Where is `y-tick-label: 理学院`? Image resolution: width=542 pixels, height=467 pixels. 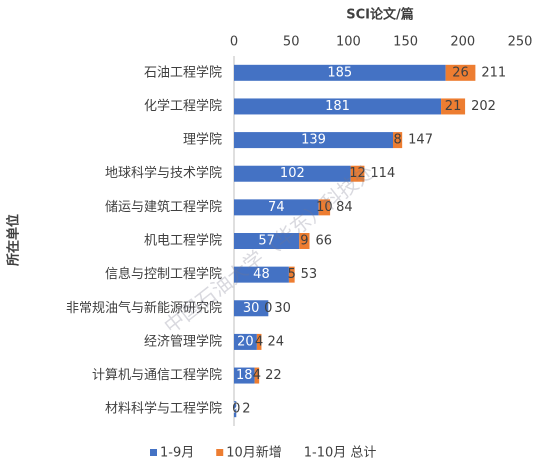
y-tick-label: 理学院 is located at coordinates (202, 140).